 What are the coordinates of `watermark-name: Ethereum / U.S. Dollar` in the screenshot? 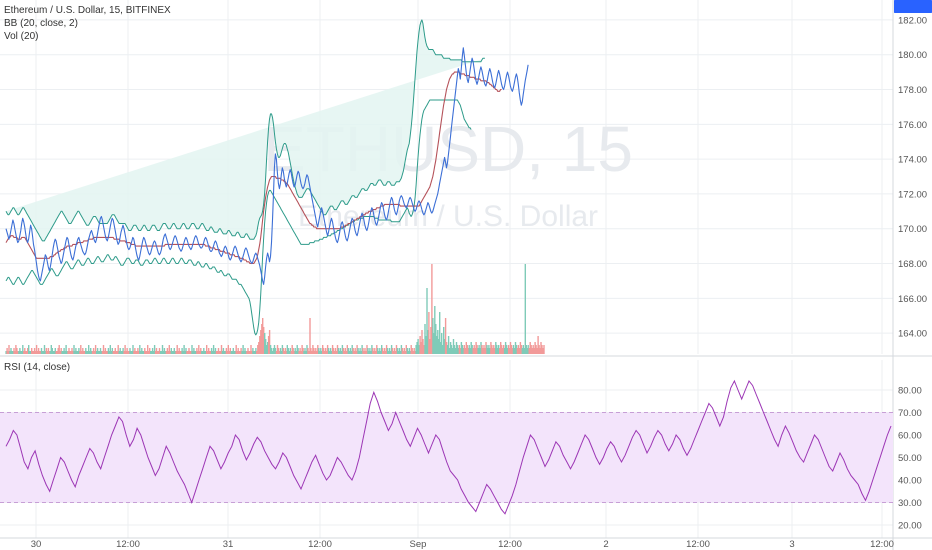 It's located at (448, 216).